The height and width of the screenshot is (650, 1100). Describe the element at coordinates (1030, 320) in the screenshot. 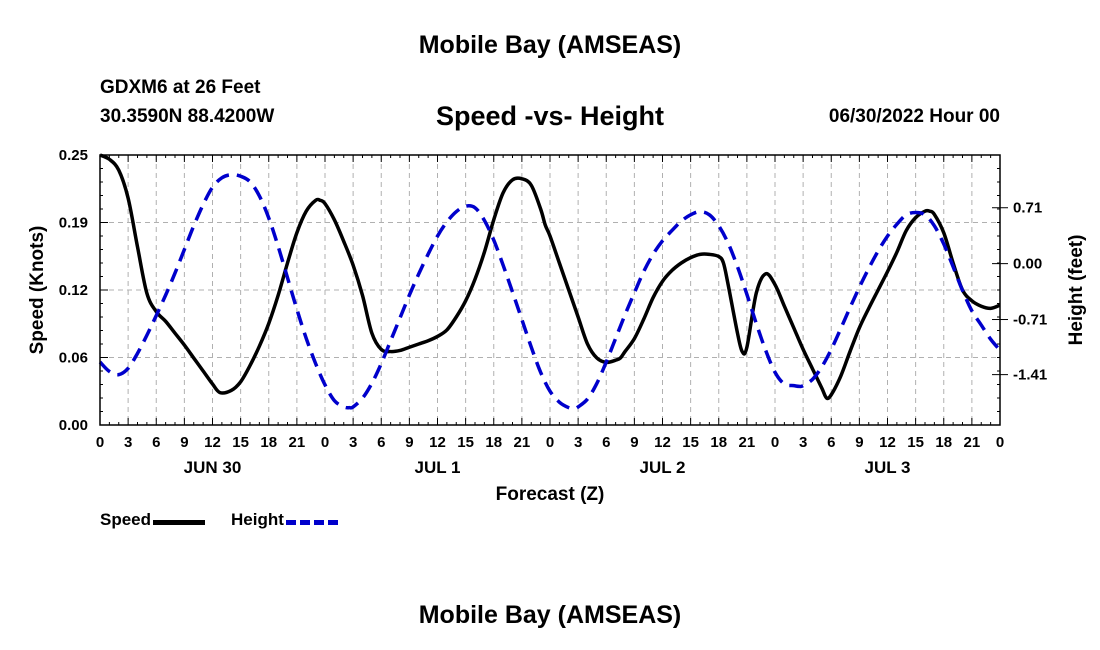

I see `y-right-tick-label: -0.71` at that location.